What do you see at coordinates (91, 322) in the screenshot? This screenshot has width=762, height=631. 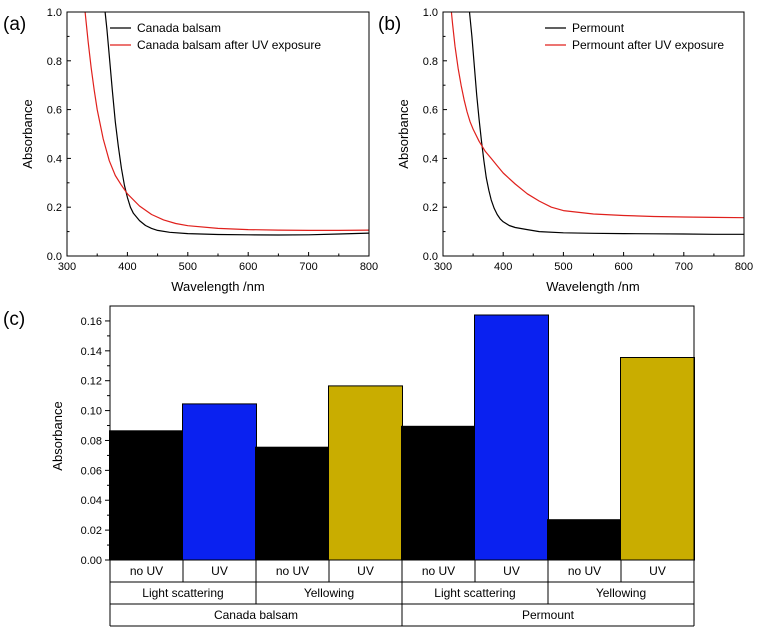 I see `y-tick-label: 0.16` at bounding box center [91, 322].